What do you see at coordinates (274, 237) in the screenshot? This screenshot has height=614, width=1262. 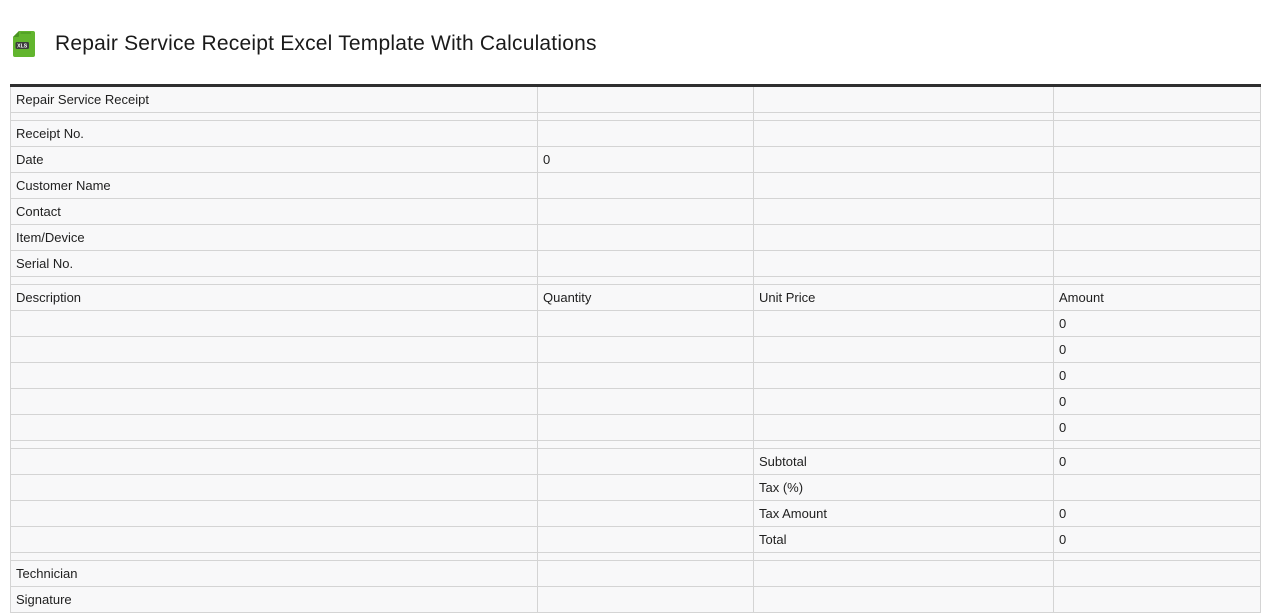 I see `cell-item-device: Item/Device` at bounding box center [274, 237].